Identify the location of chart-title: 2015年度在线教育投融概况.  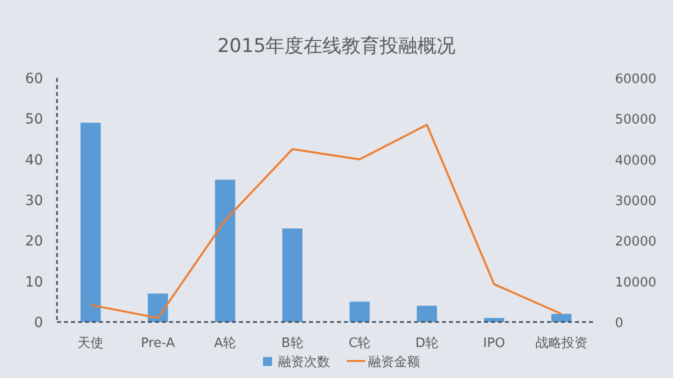
(336, 46).